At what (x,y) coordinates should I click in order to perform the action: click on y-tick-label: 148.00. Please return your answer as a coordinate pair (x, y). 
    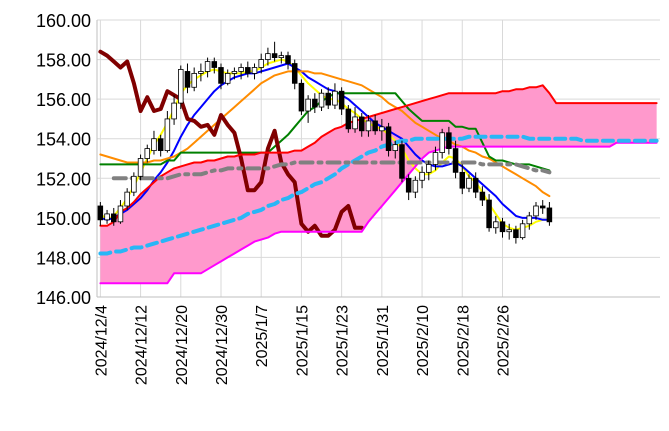
    Looking at the image, I should click on (63, 258).